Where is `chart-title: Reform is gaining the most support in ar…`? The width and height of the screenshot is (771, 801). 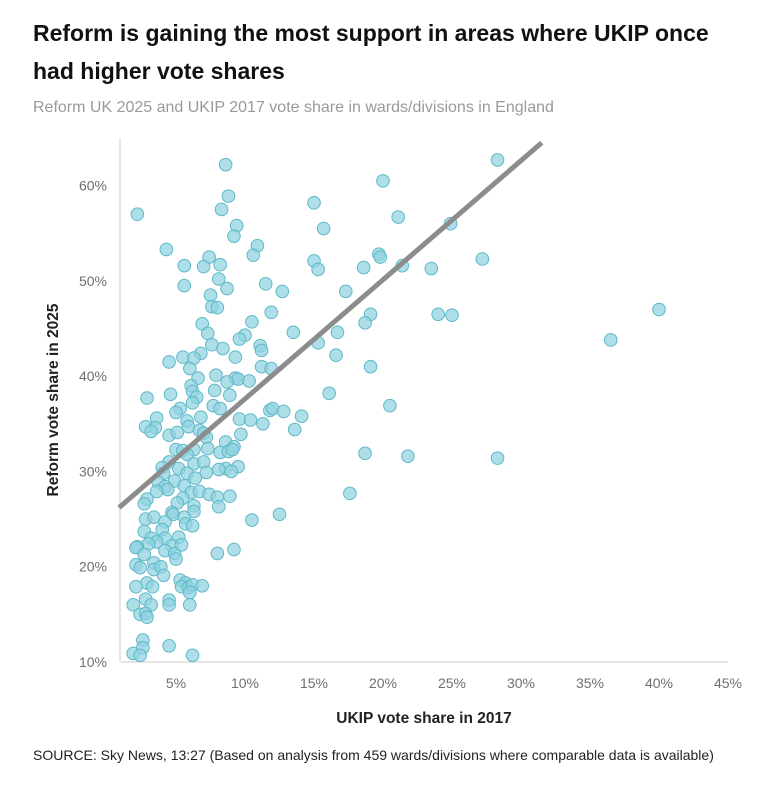 chart-title: Reform is gaining the most support in ar… is located at coordinates (371, 52).